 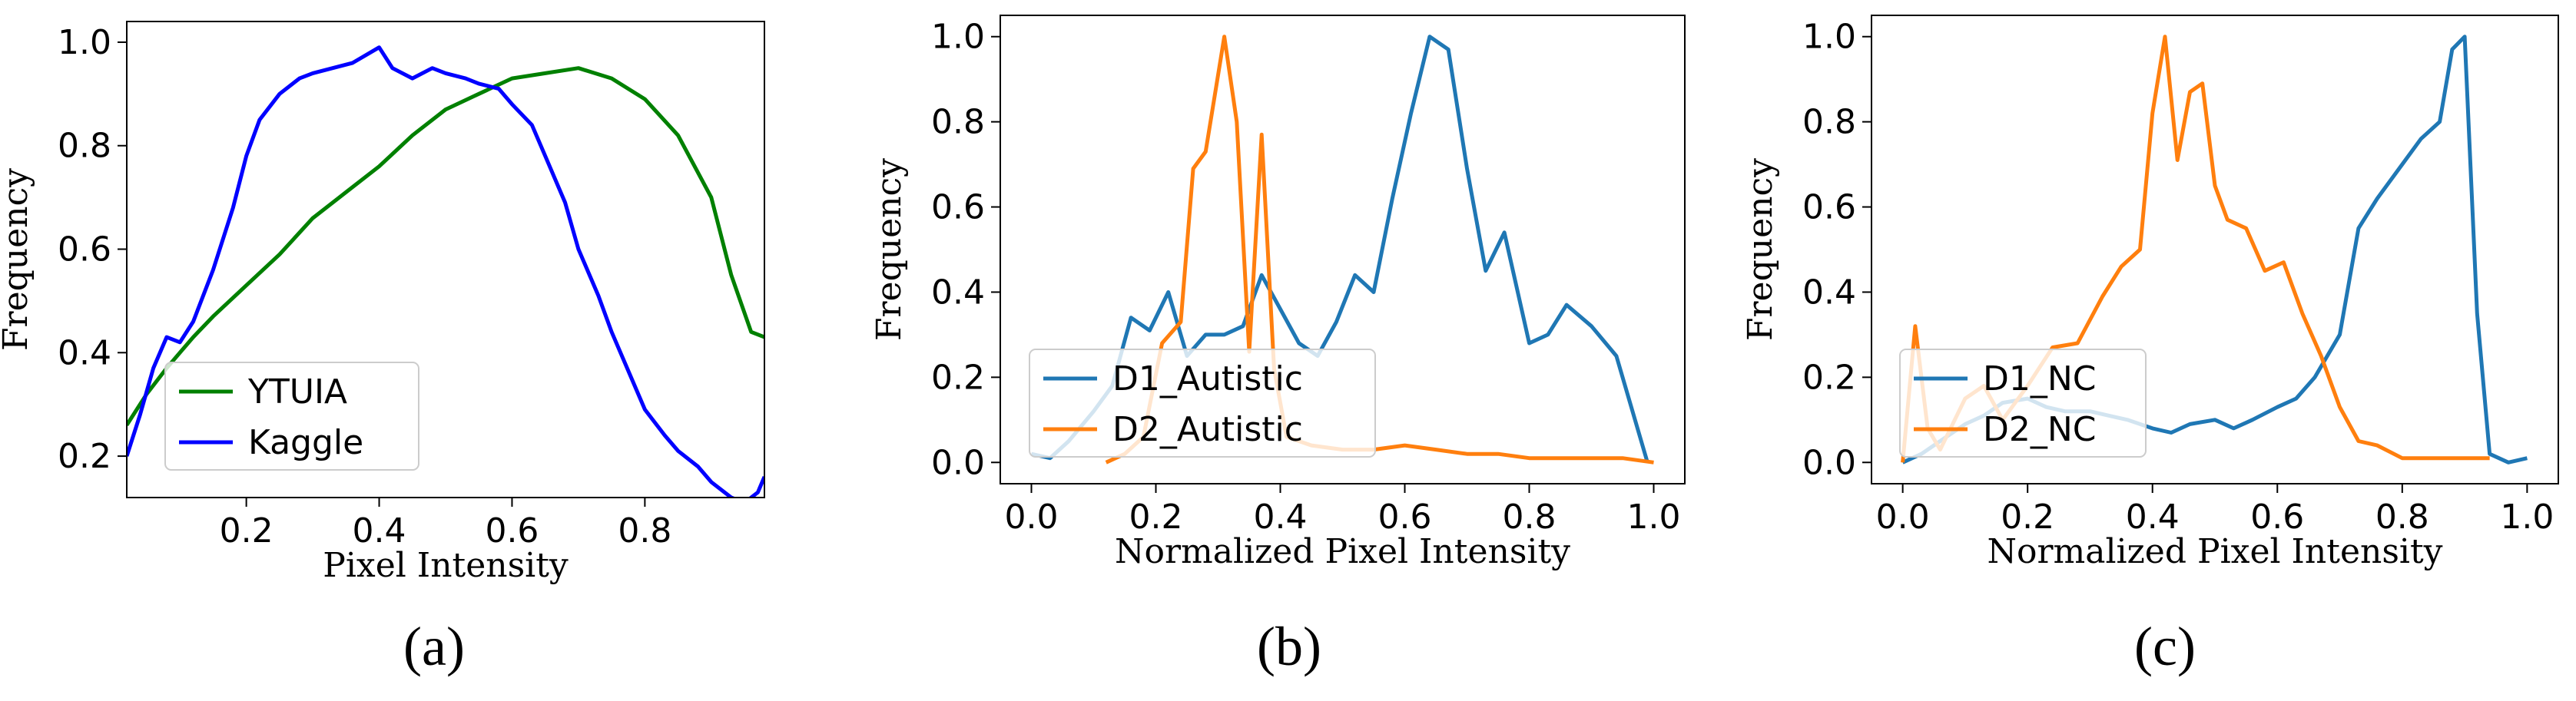 What do you see at coordinates (1207, 430) in the screenshot?
I see `legend-label: D2_Autistic` at bounding box center [1207, 430].